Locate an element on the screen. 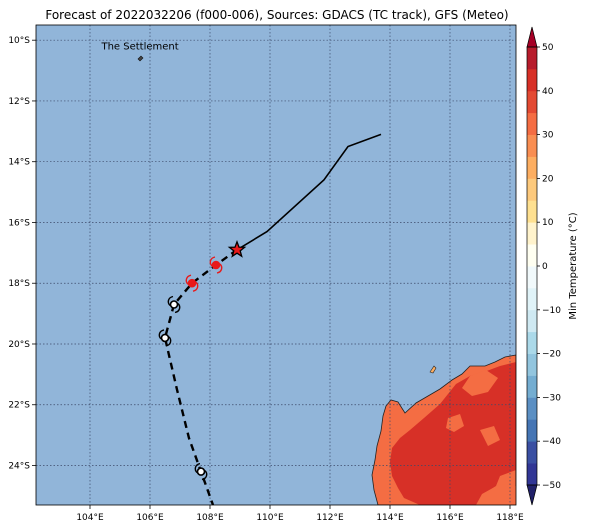  lat-tick-label: 16°S is located at coordinates (19, 223).